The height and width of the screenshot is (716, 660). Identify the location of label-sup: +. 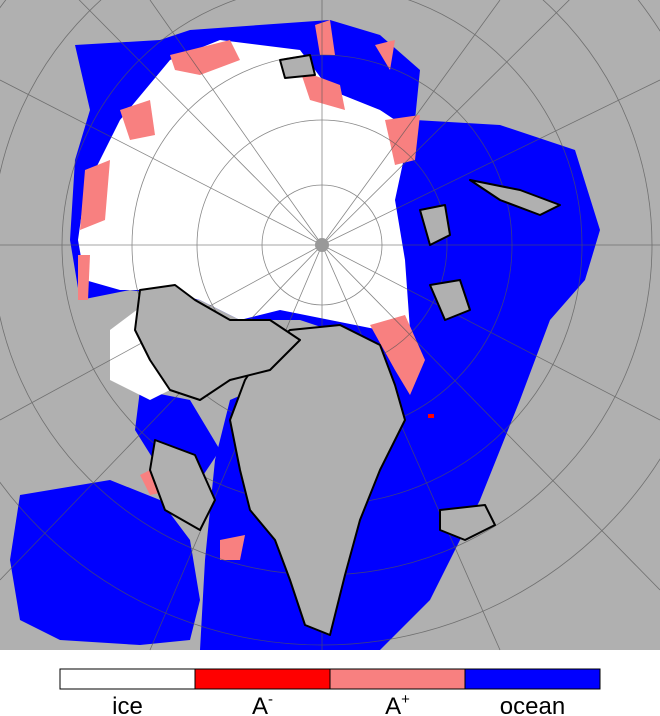
(405, 699).